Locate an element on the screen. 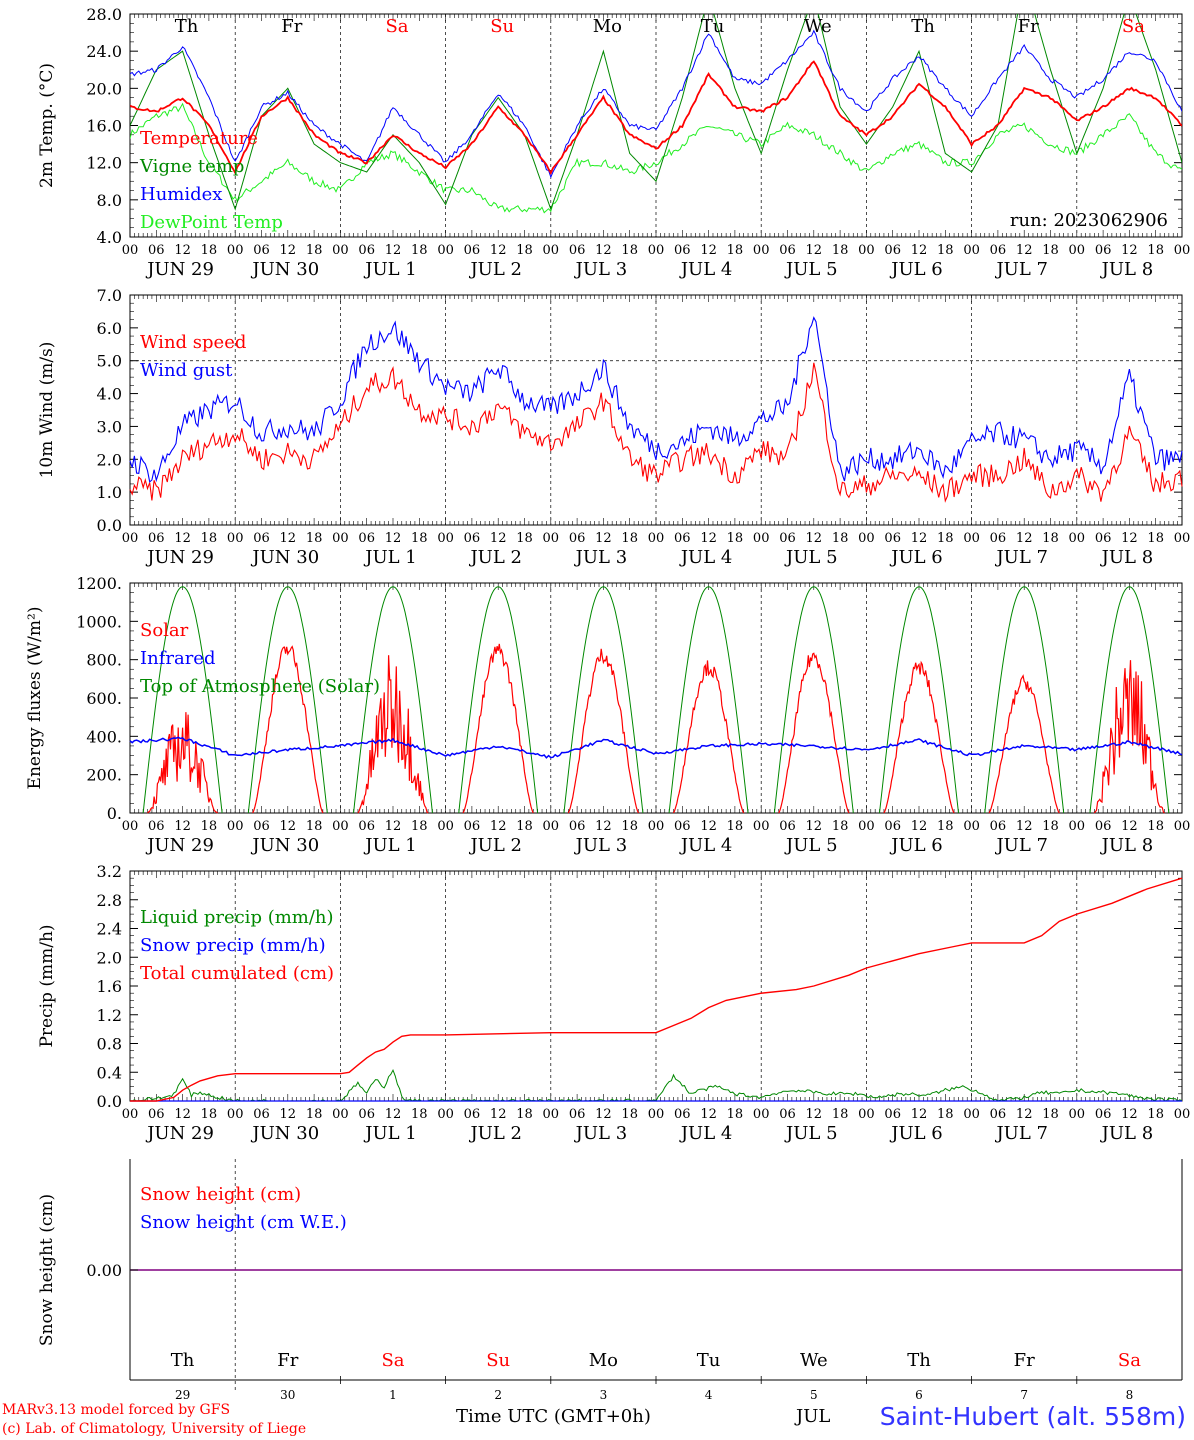  date-label: JUL 7 is located at coordinates (1021, 845).